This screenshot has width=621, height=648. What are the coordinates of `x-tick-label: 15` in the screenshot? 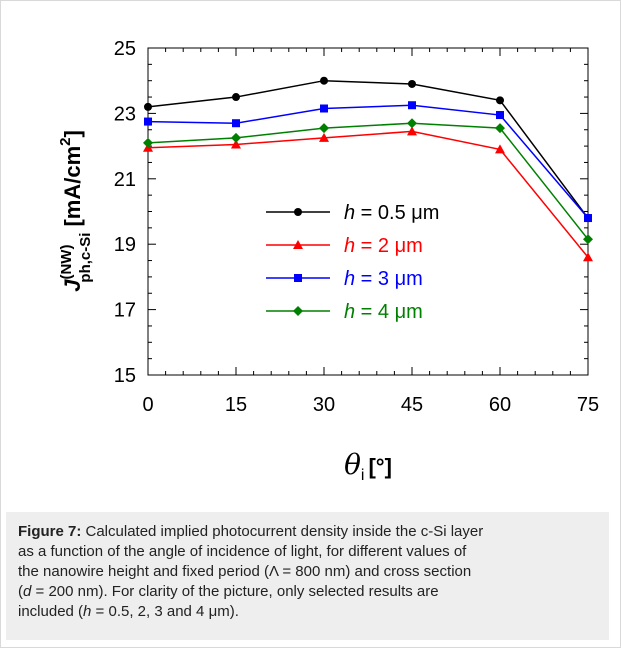 It's located at (236, 405).